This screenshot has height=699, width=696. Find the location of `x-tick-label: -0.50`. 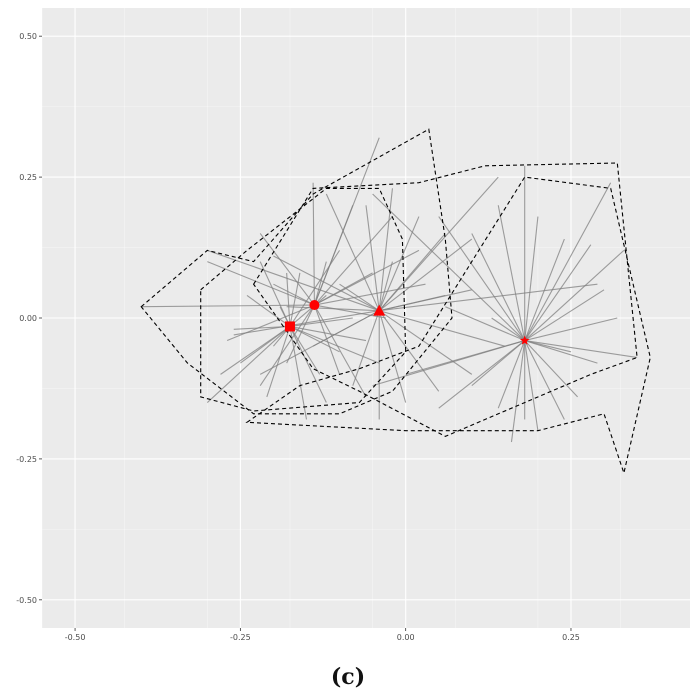

x-tick-label: -0.50 is located at coordinates (75, 637).